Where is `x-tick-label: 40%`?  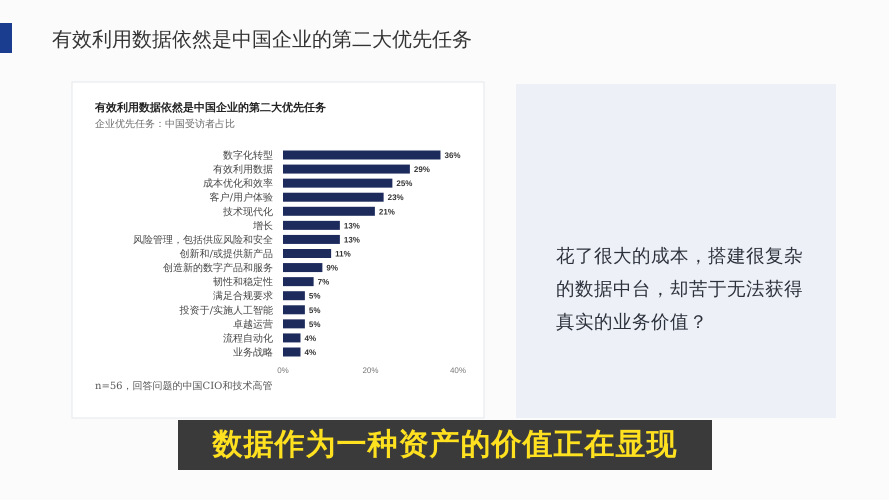
x-tick-label: 40% is located at coordinates (458, 370).